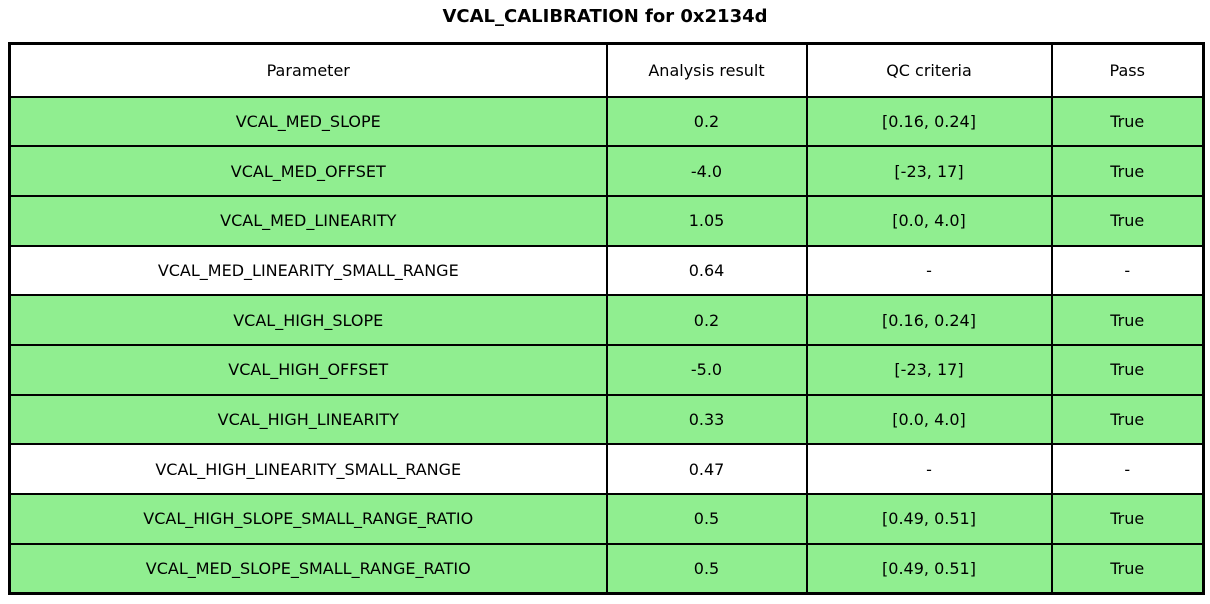 The width and height of the screenshot is (1210, 604). I want to click on cell-parameter: VCAL_HIGH_LINEARITY_SMALL_RANGE, so click(308, 469).